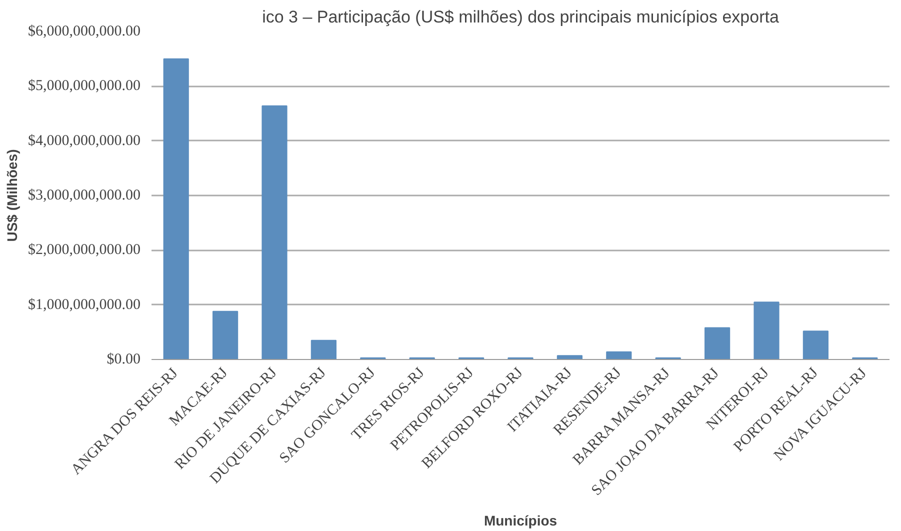 Image resolution: width=901 pixels, height=531 pixels. Describe the element at coordinates (84, 304) in the screenshot. I see `y-tick-label: $1,000,000,000.00` at that location.